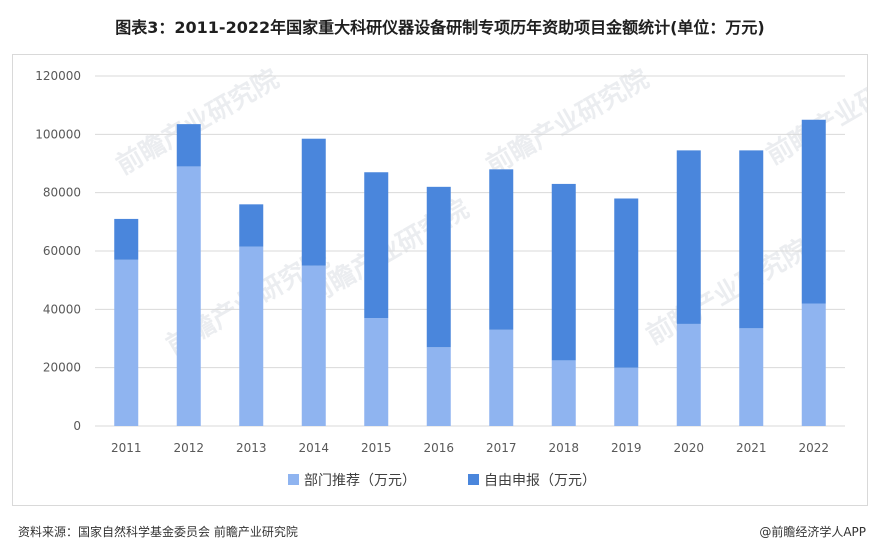  Describe the element at coordinates (376, 448) in the screenshot. I see `x-tick-label: 2015` at that location.